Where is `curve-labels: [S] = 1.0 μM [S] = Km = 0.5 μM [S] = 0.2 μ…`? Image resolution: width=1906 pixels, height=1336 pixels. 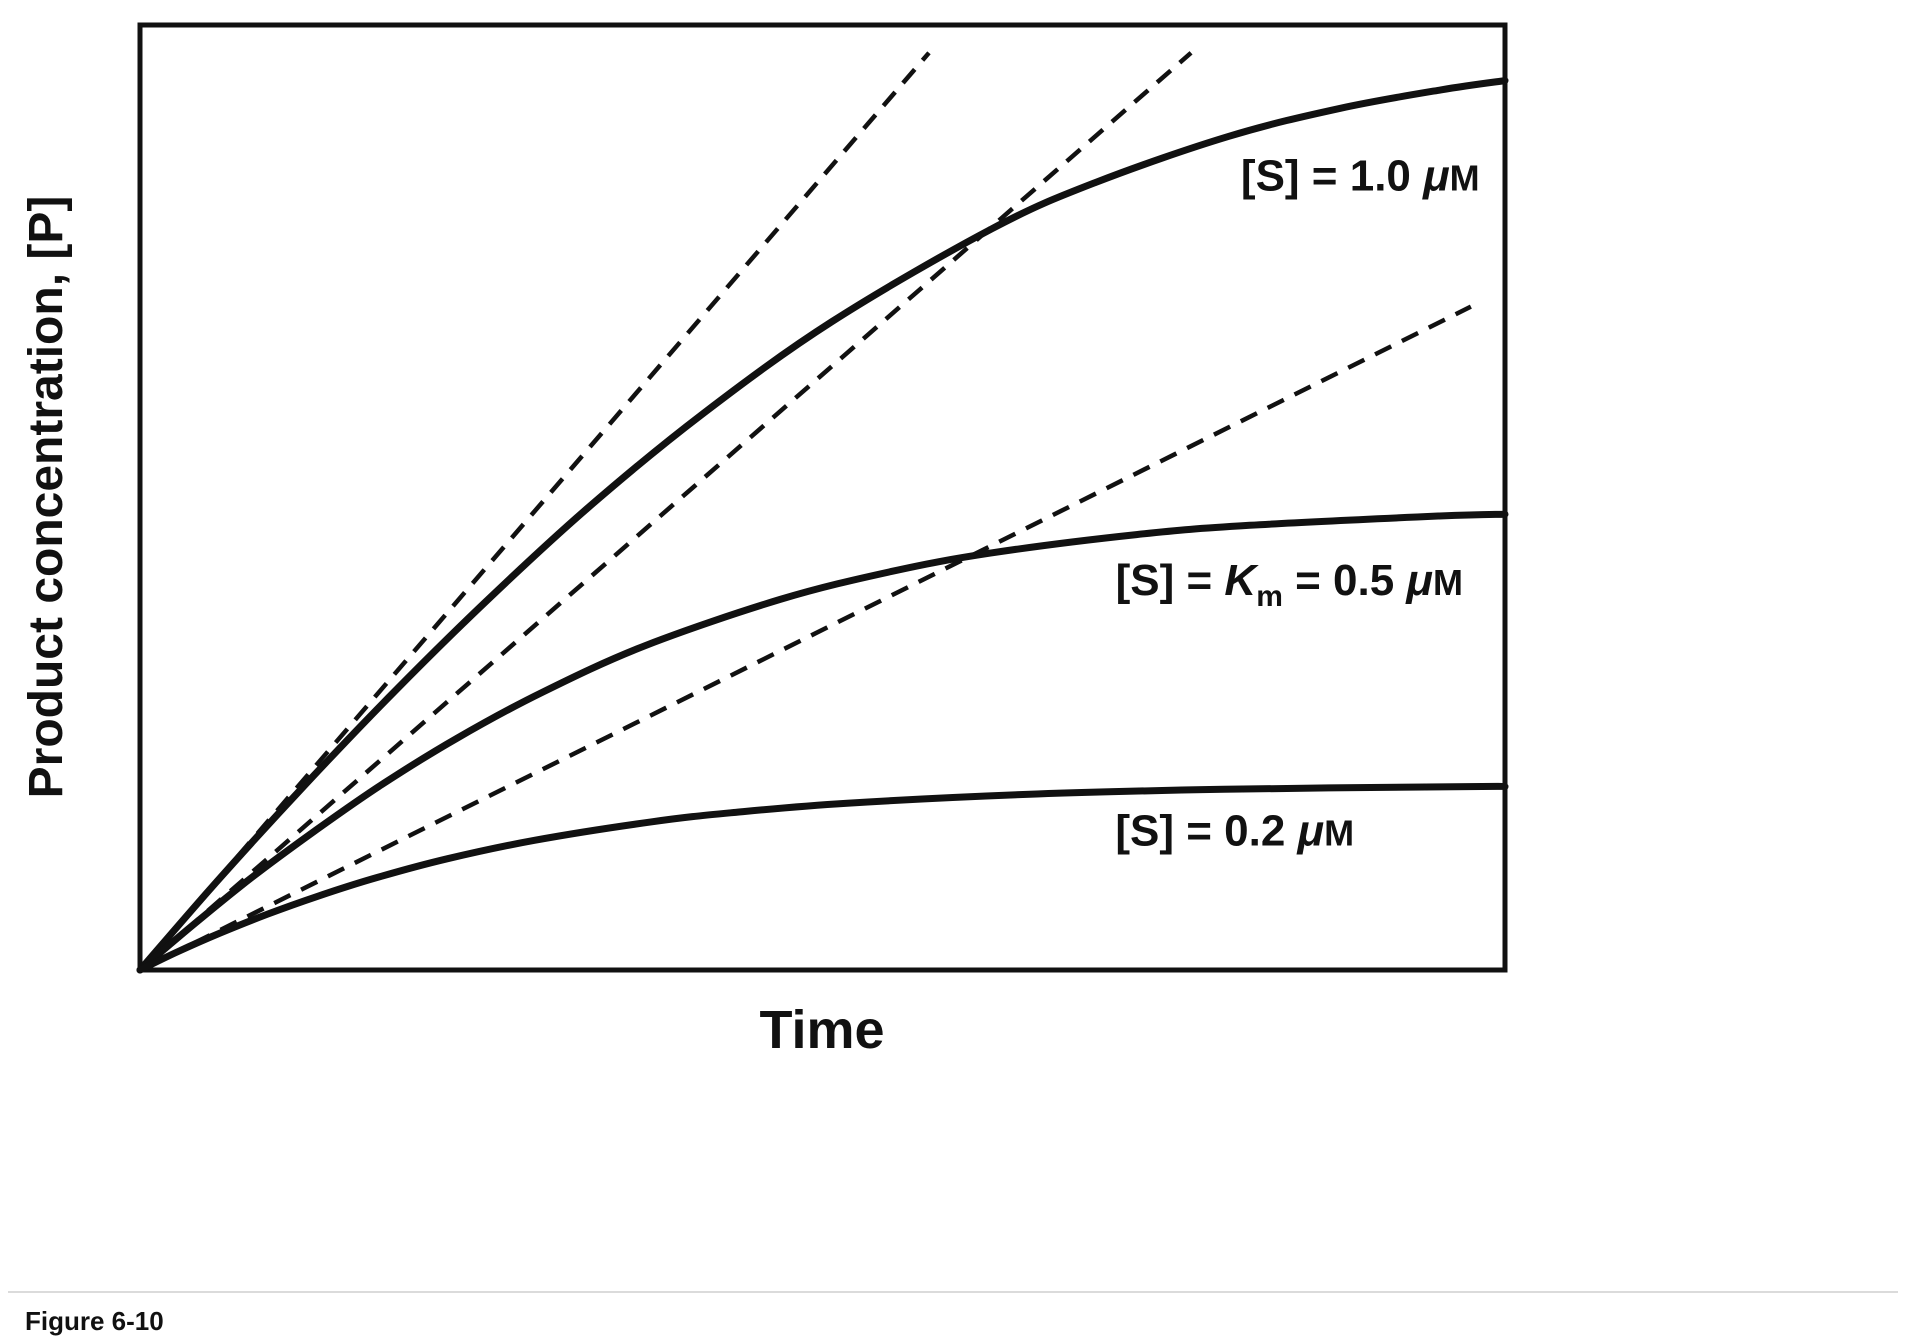 curve-labels: [S] = 1.0 μM [S] = Km = 0.5 μM [S] = 0.2 μ… is located at coordinates (1297, 503).